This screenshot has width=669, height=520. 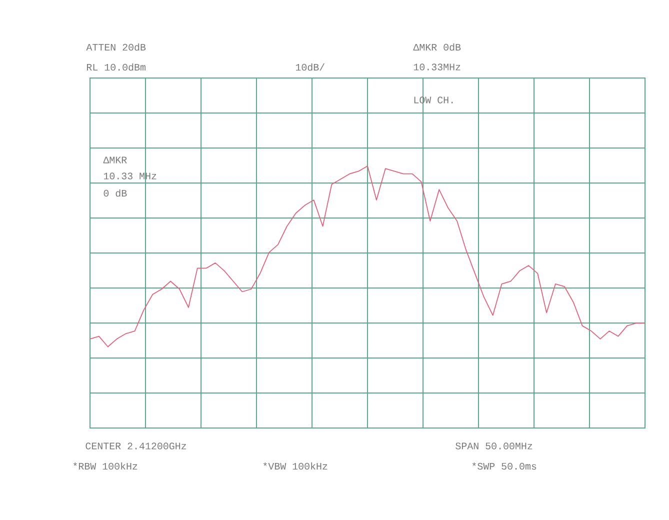 What do you see at coordinates (310, 67) in the screenshot?
I see `text: 10dB/` at bounding box center [310, 67].